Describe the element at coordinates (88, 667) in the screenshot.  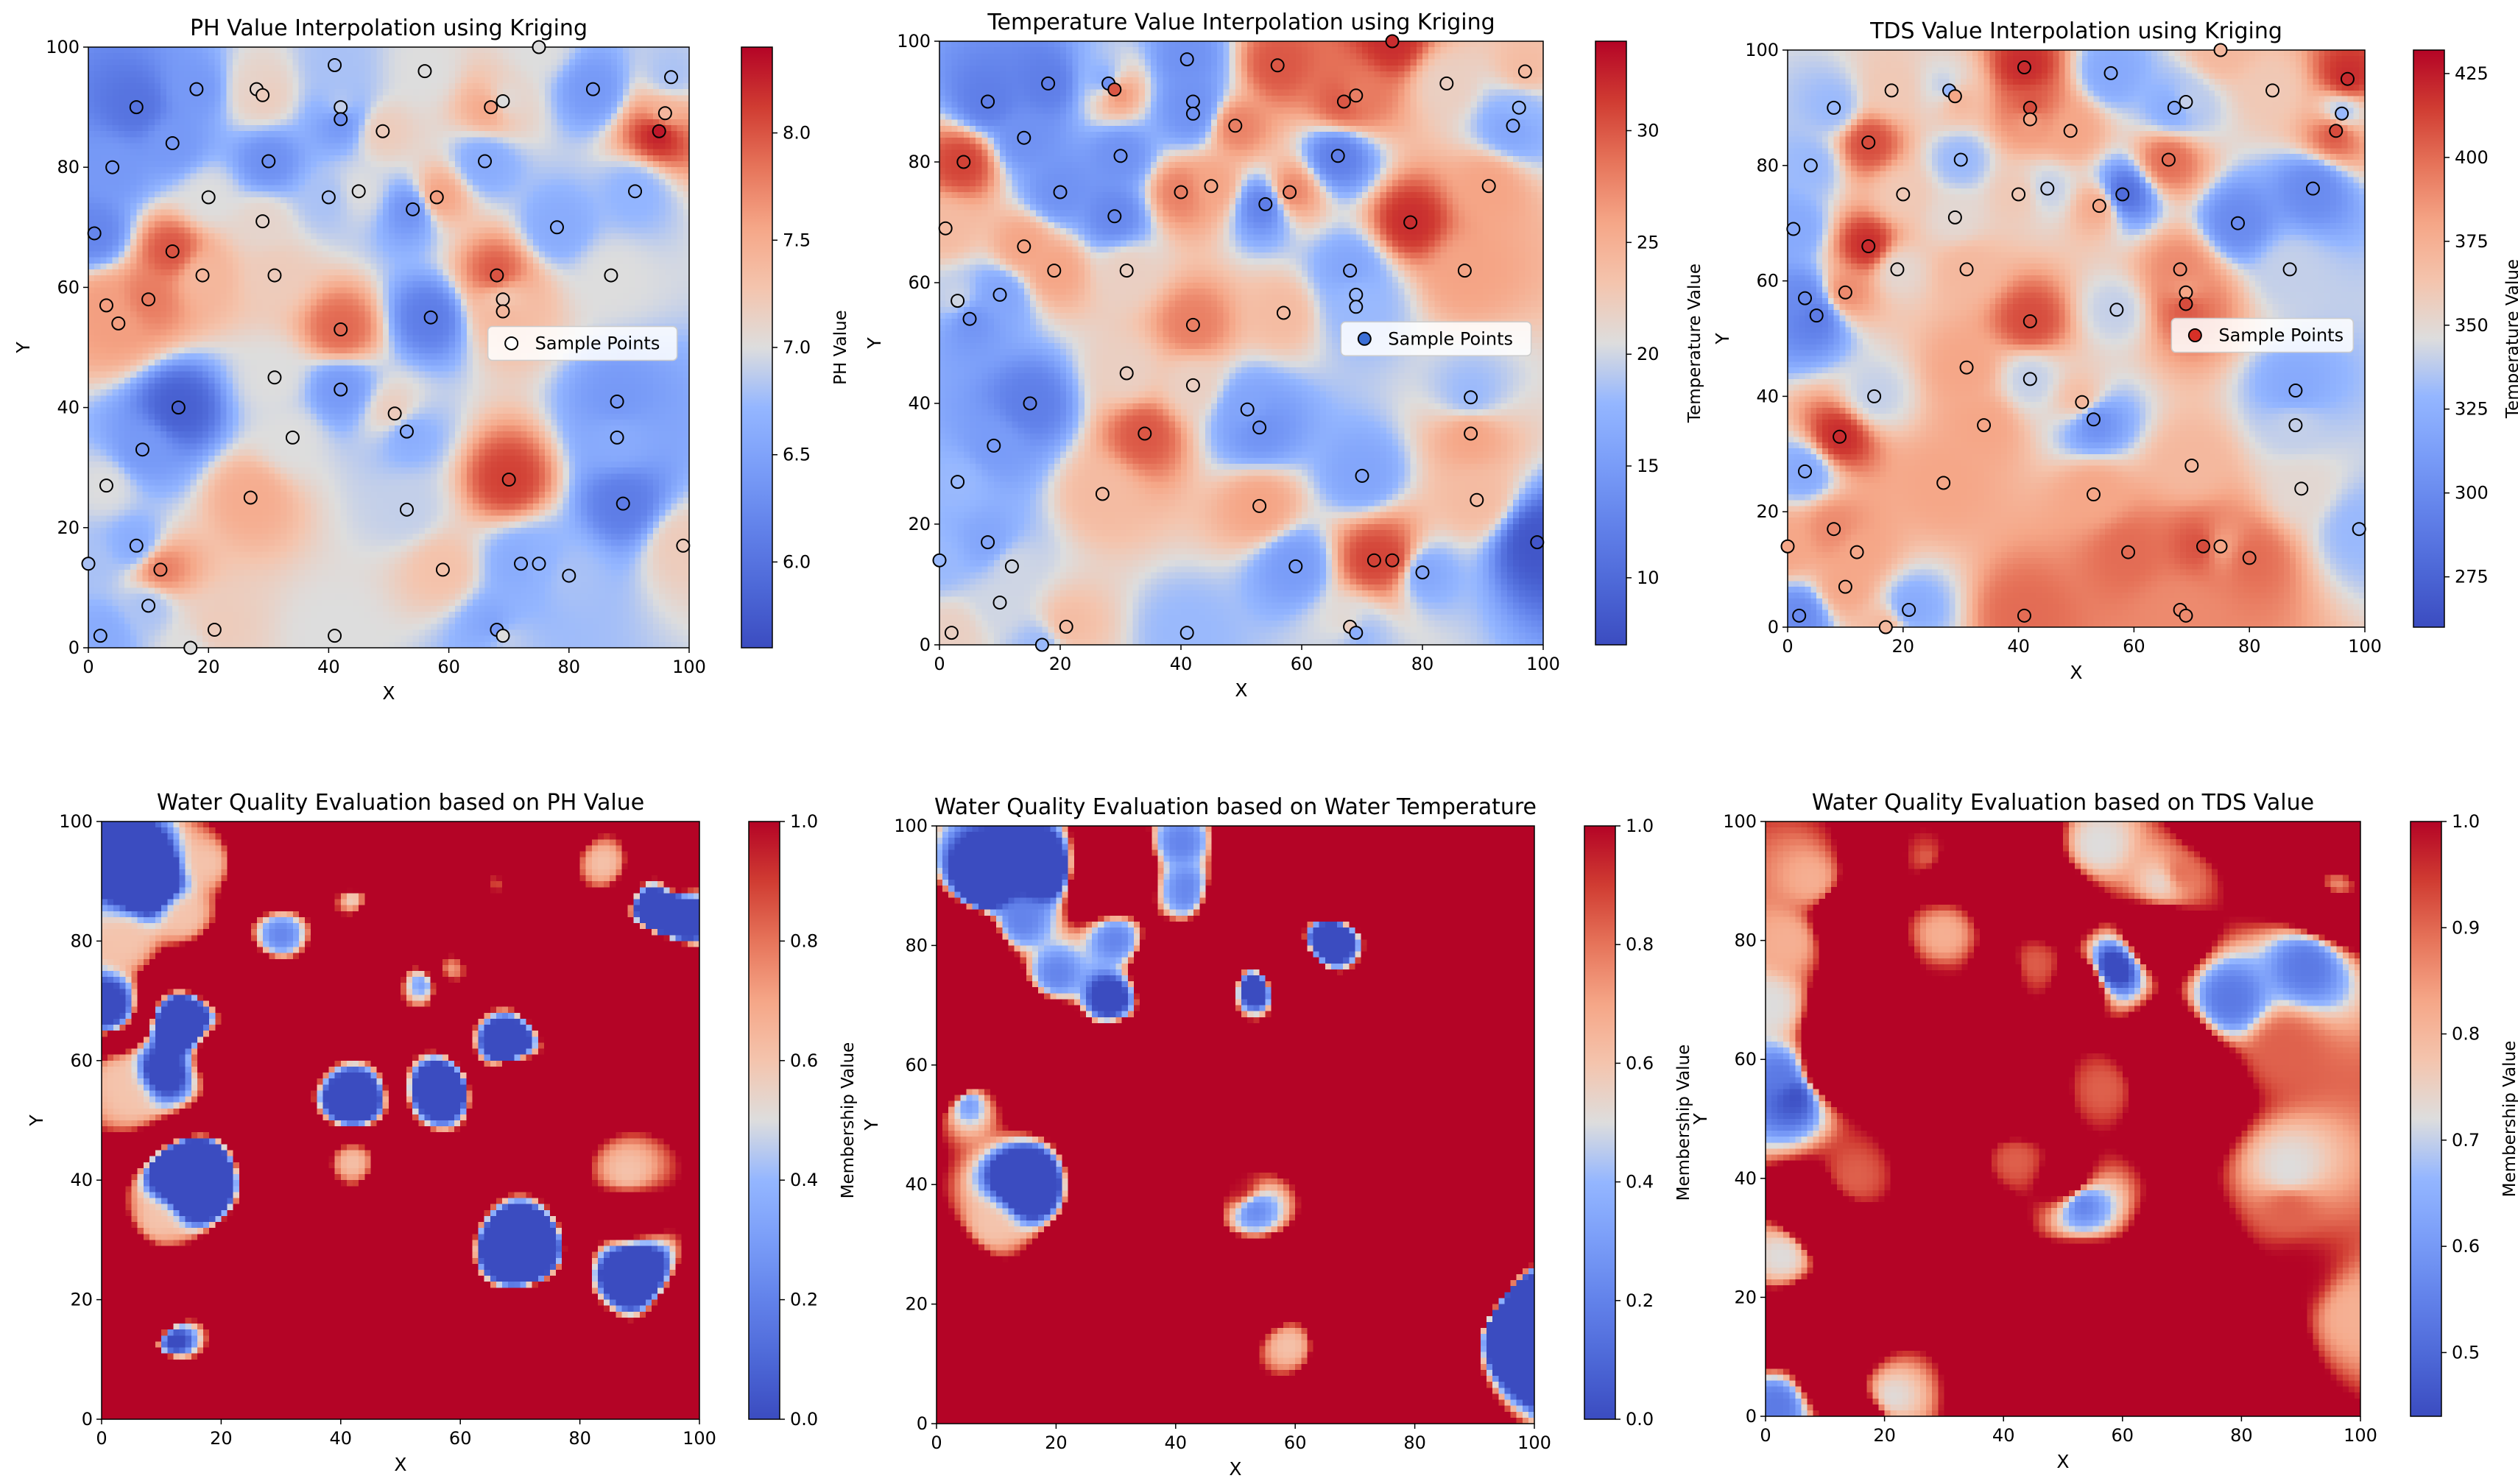
I see `x-tick-label: 0` at that location.